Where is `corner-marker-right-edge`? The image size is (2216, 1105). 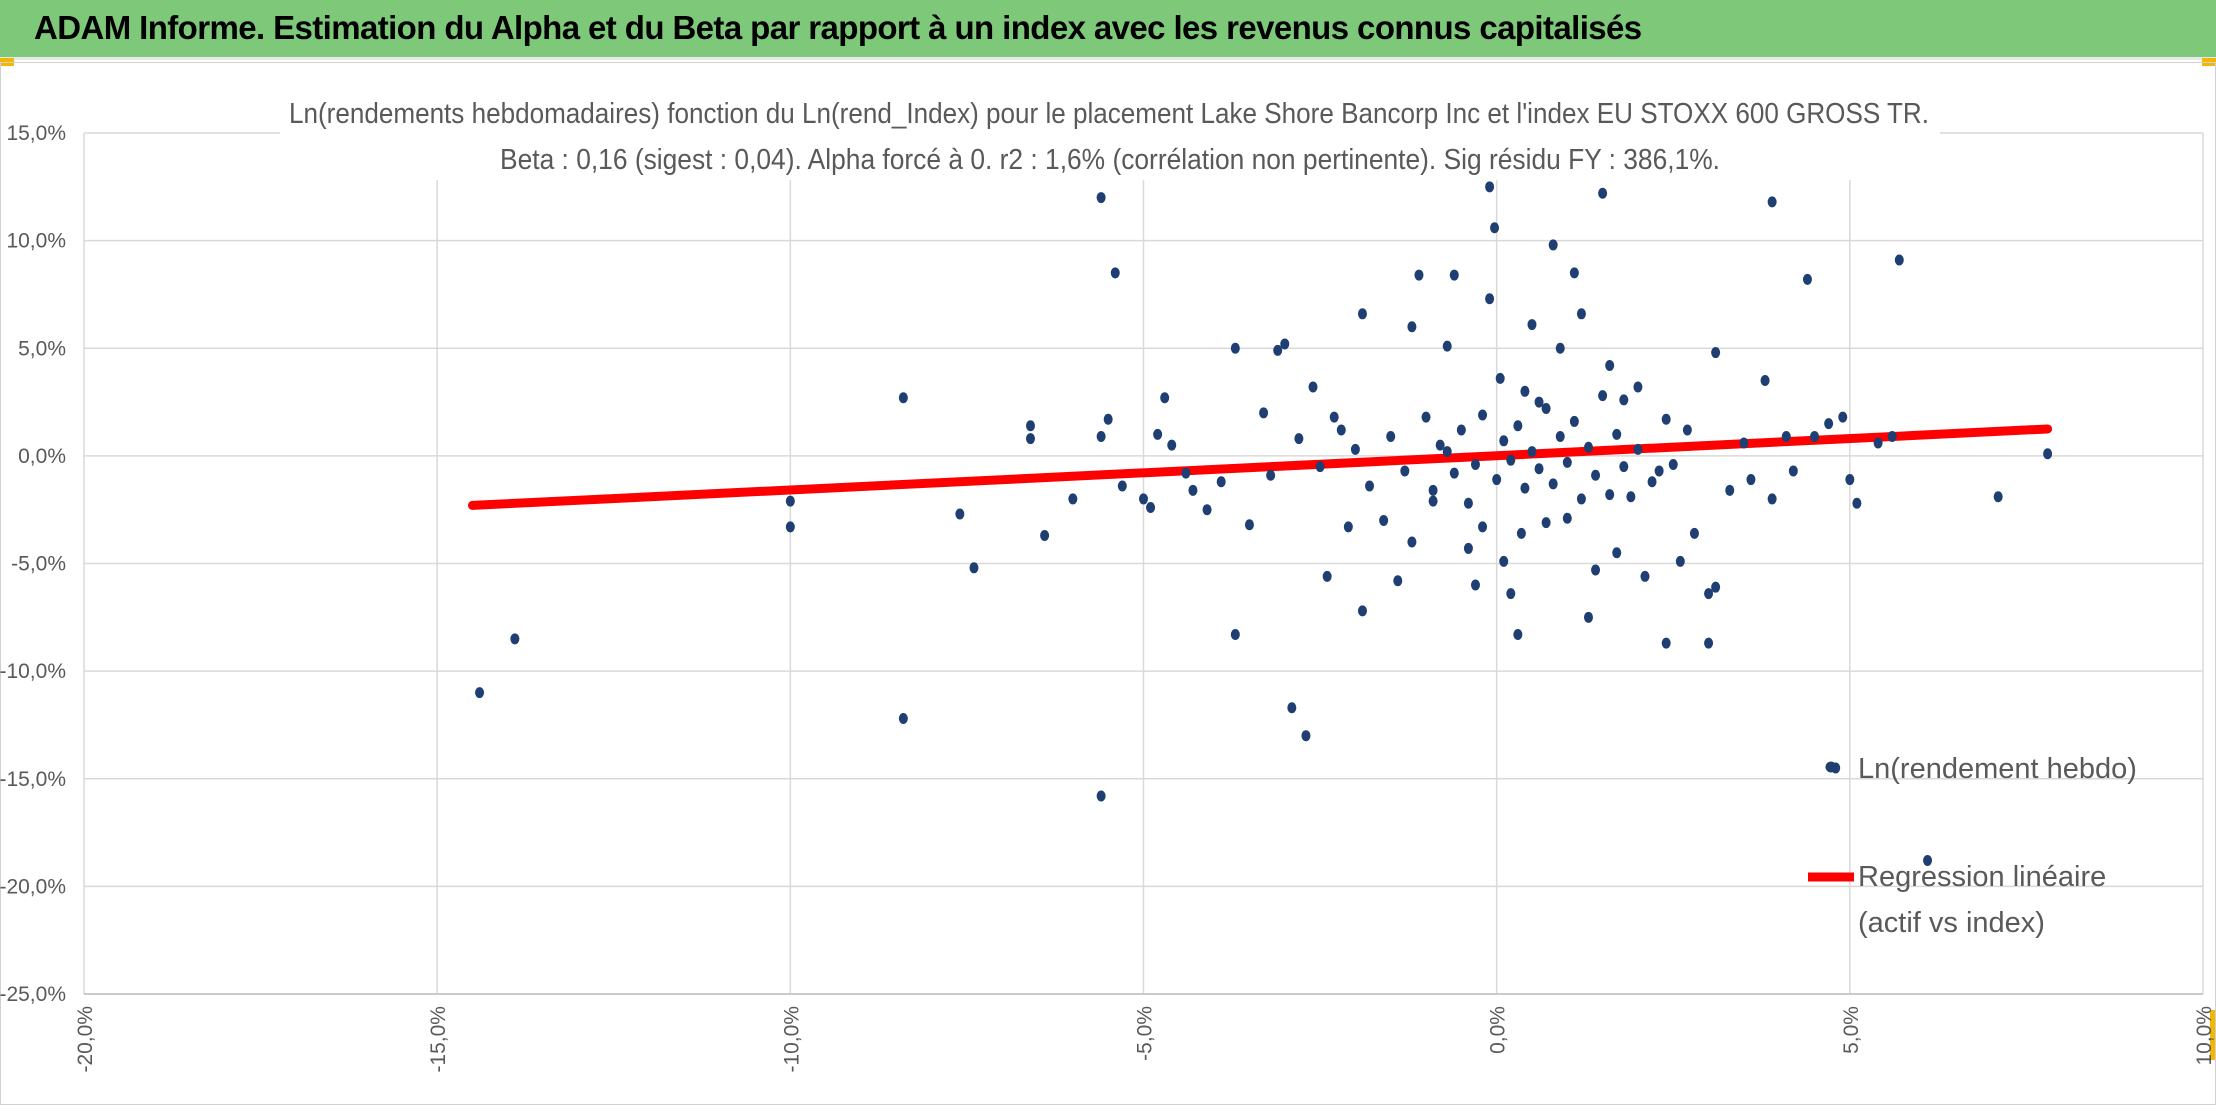
corner-marker-right-edge is located at coordinates (2213, 1035).